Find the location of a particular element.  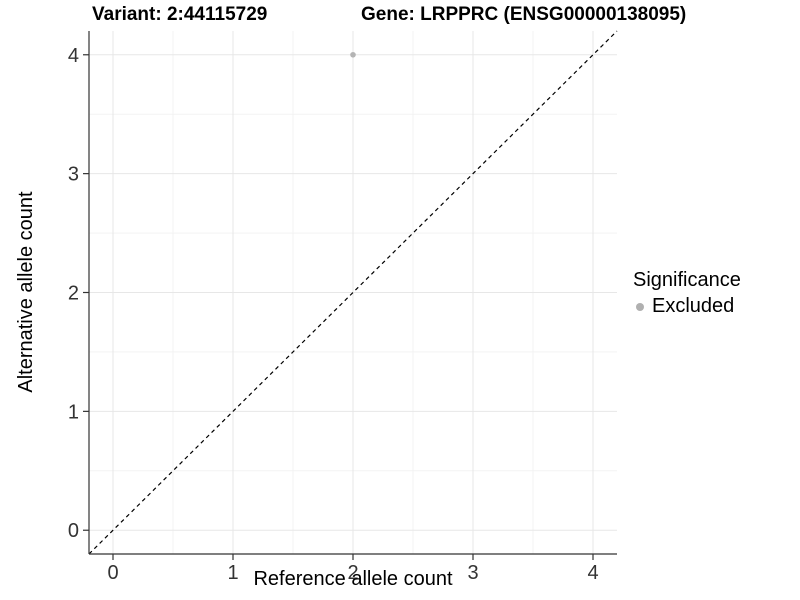

legend-item-excluded: Excluded is located at coordinates (687, 306).